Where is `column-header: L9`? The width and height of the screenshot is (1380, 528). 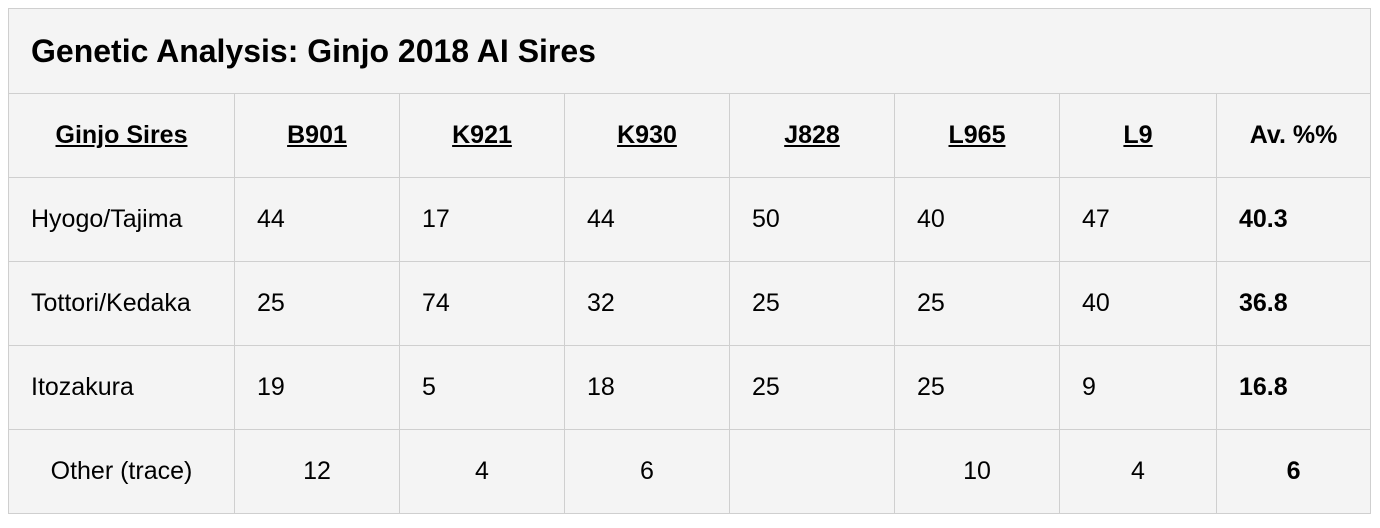 column-header: L9 is located at coordinates (1138, 135).